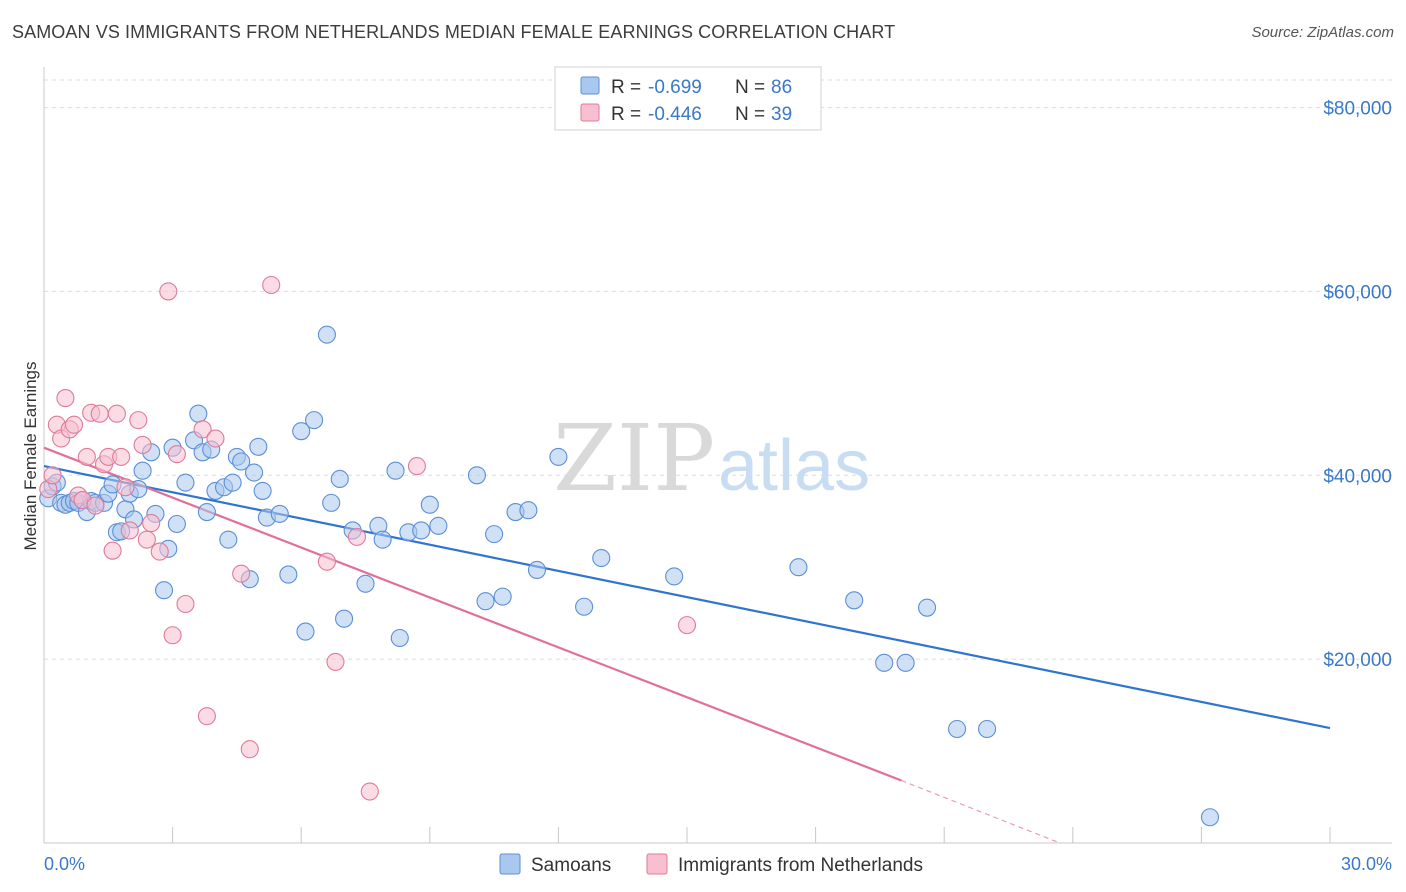 The width and height of the screenshot is (1406, 892). What do you see at coordinates (981, 811) in the screenshot?
I see `trend-line-extension` at bounding box center [981, 811].